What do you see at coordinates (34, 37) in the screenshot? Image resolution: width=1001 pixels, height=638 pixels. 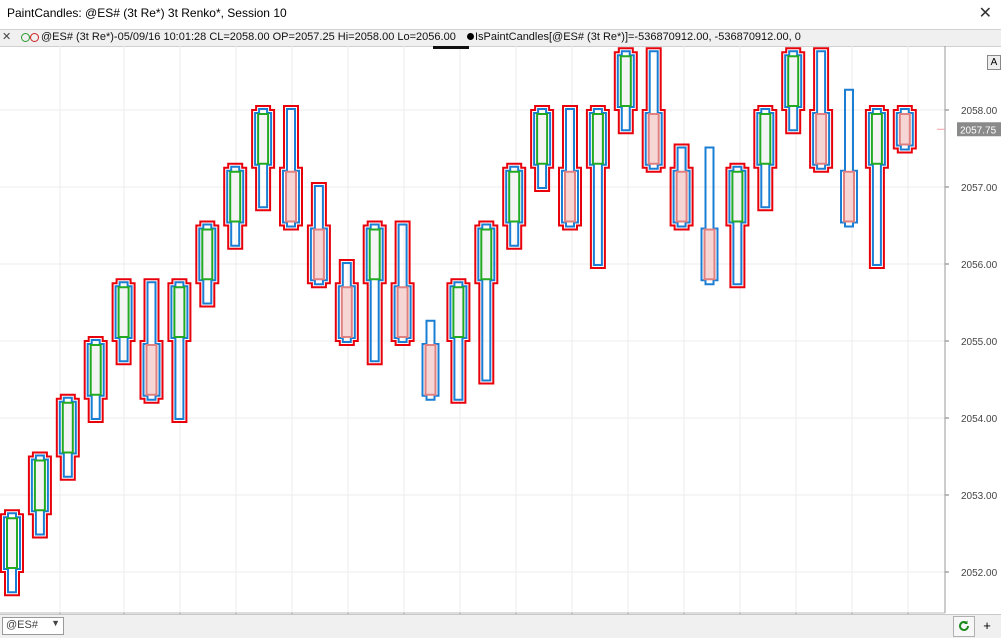 I see `toggle-red-circle-icon` at bounding box center [34, 37].